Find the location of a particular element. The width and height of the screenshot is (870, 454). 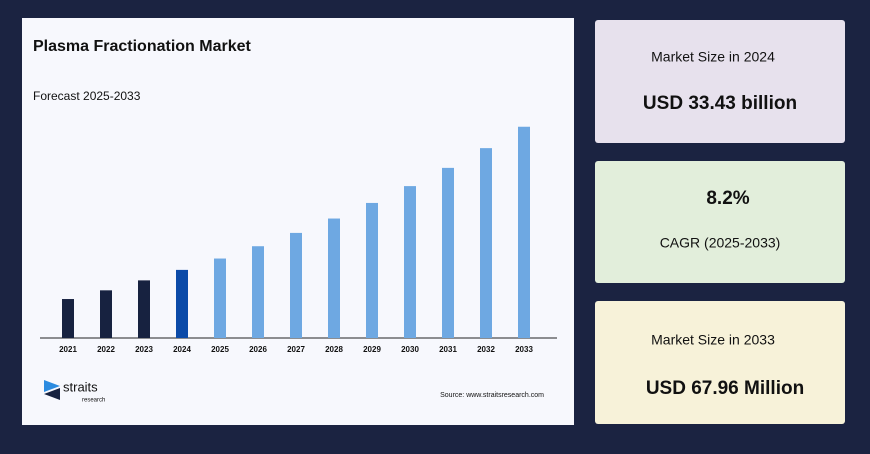

card-value: USD 33.43 billion is located at coordinates (720, 103).